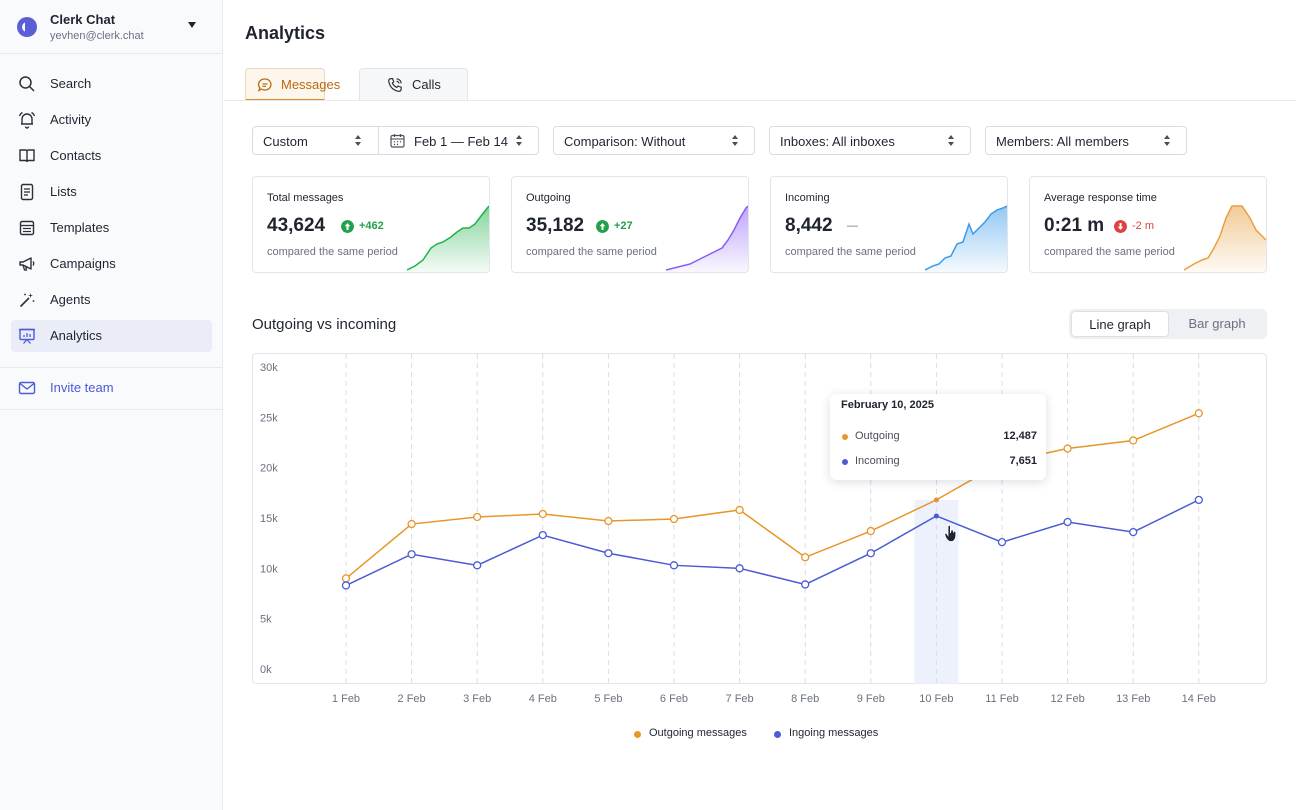  Describe the element at coordinates (27, 27) in the screenshot. I see `clerk-chat-logo-icon` at that location.